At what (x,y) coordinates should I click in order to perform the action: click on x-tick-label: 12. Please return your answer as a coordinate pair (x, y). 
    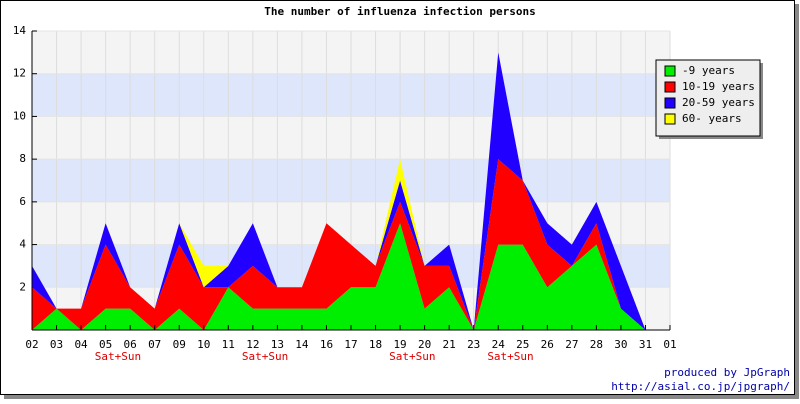
    Looking at the image, I should click on (252, 344).